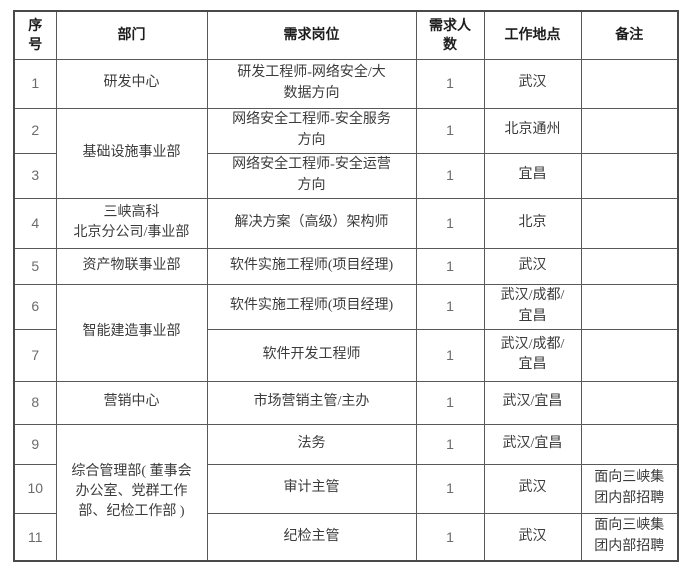 The height and width of the screenshot is (570, 692). Describe the element at coordinates (35, 266) in the screenshot. I see `row-number-cell: 5` at that location.